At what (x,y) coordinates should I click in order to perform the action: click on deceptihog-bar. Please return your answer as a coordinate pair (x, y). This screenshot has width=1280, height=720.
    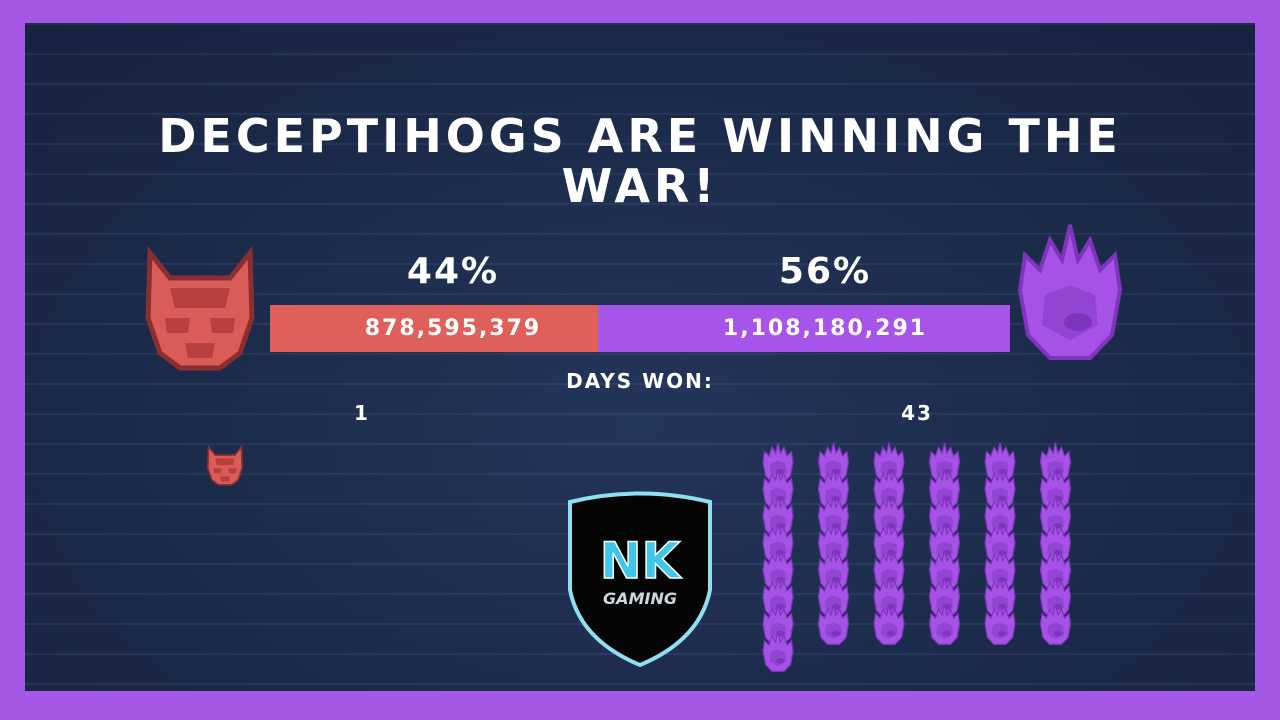
    Looking at the image, I should click on (804, 328).